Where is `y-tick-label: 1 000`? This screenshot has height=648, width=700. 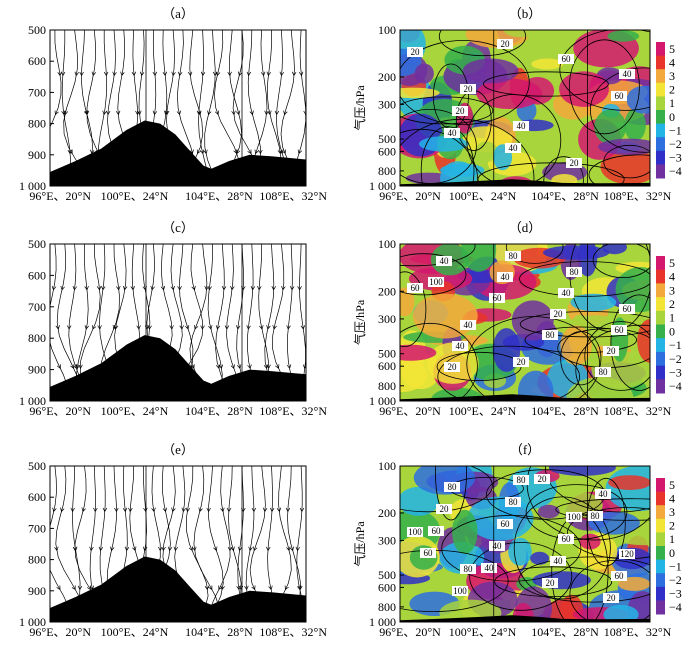 y-tick-label: 1 000 is located at coordinates (382, 186).